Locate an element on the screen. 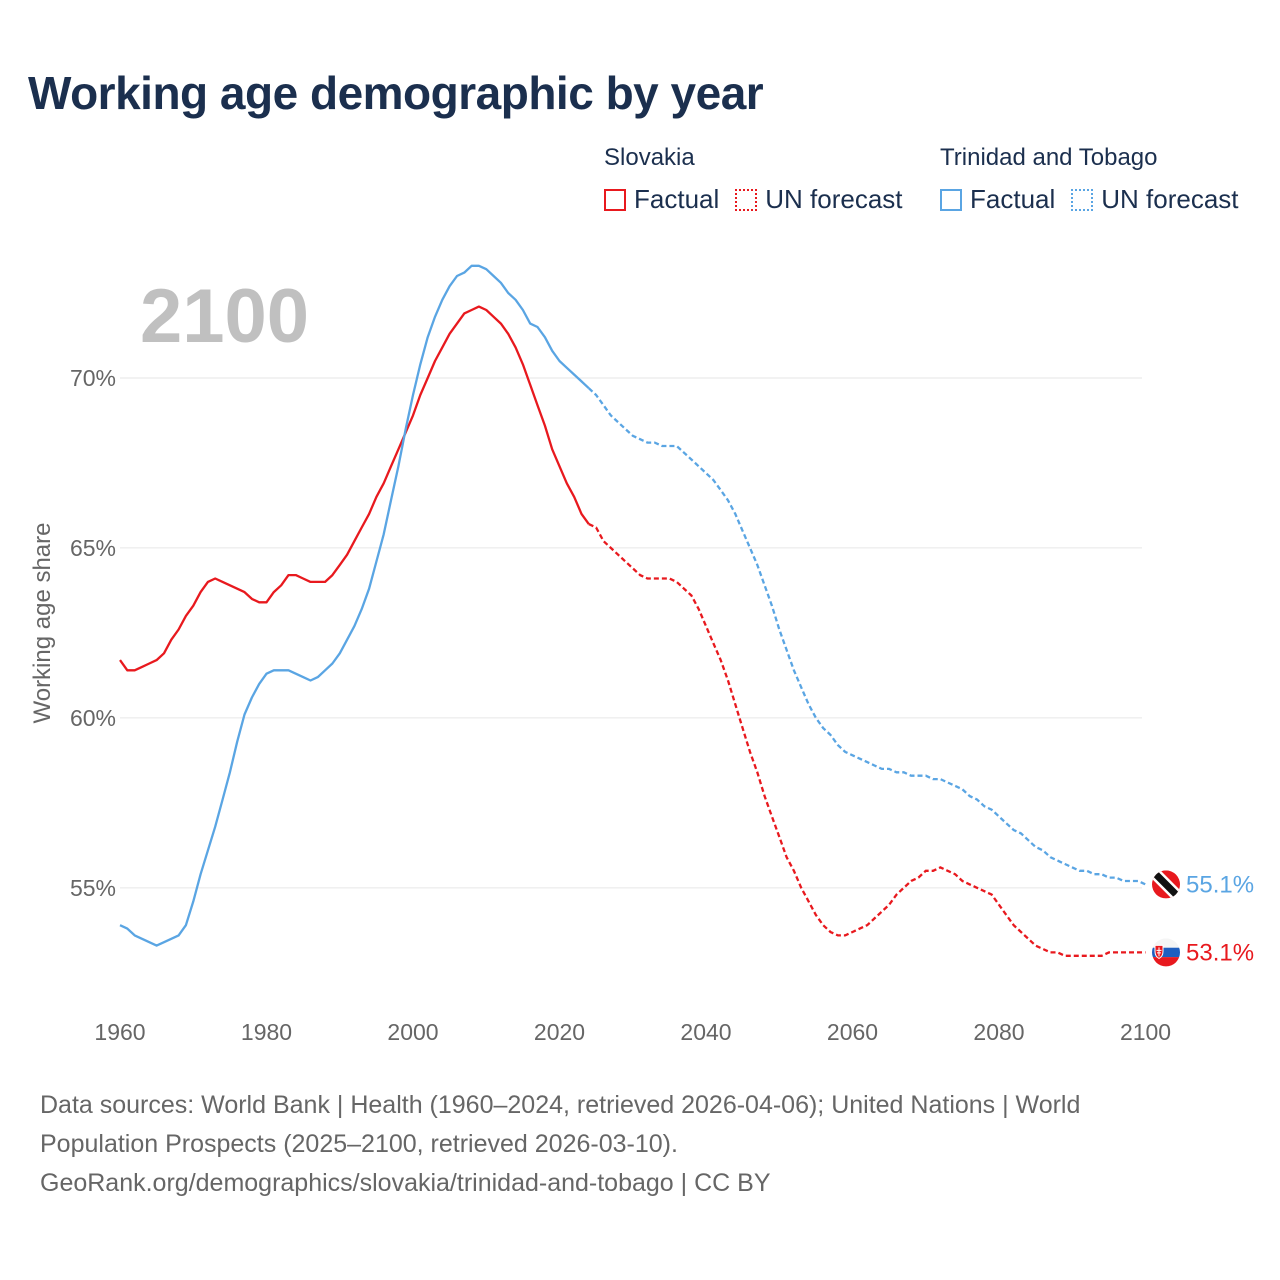 The image size is (1280, 1280). x-tick-label: 2040 is located at coordinates (705, 1032).